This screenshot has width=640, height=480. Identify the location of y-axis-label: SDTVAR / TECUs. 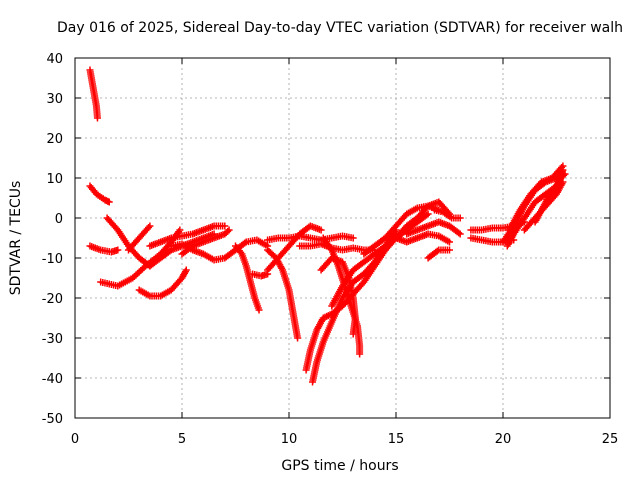
(16, 238).